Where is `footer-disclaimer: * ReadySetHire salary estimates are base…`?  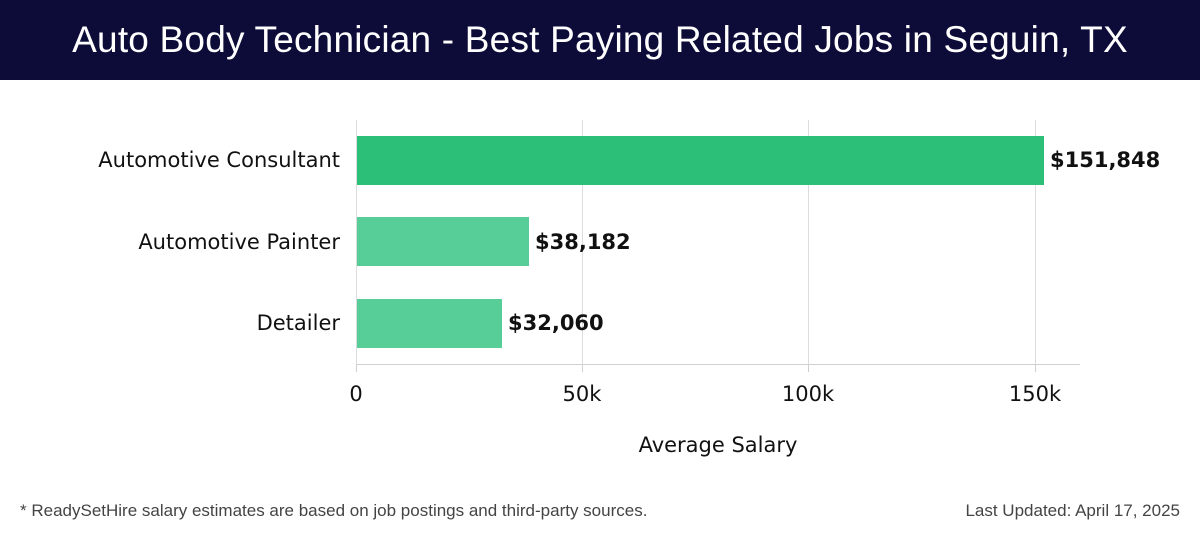
footer-disclaimer: * ReadySetHire salary estimates are base… is located at coordinates (334, 510).